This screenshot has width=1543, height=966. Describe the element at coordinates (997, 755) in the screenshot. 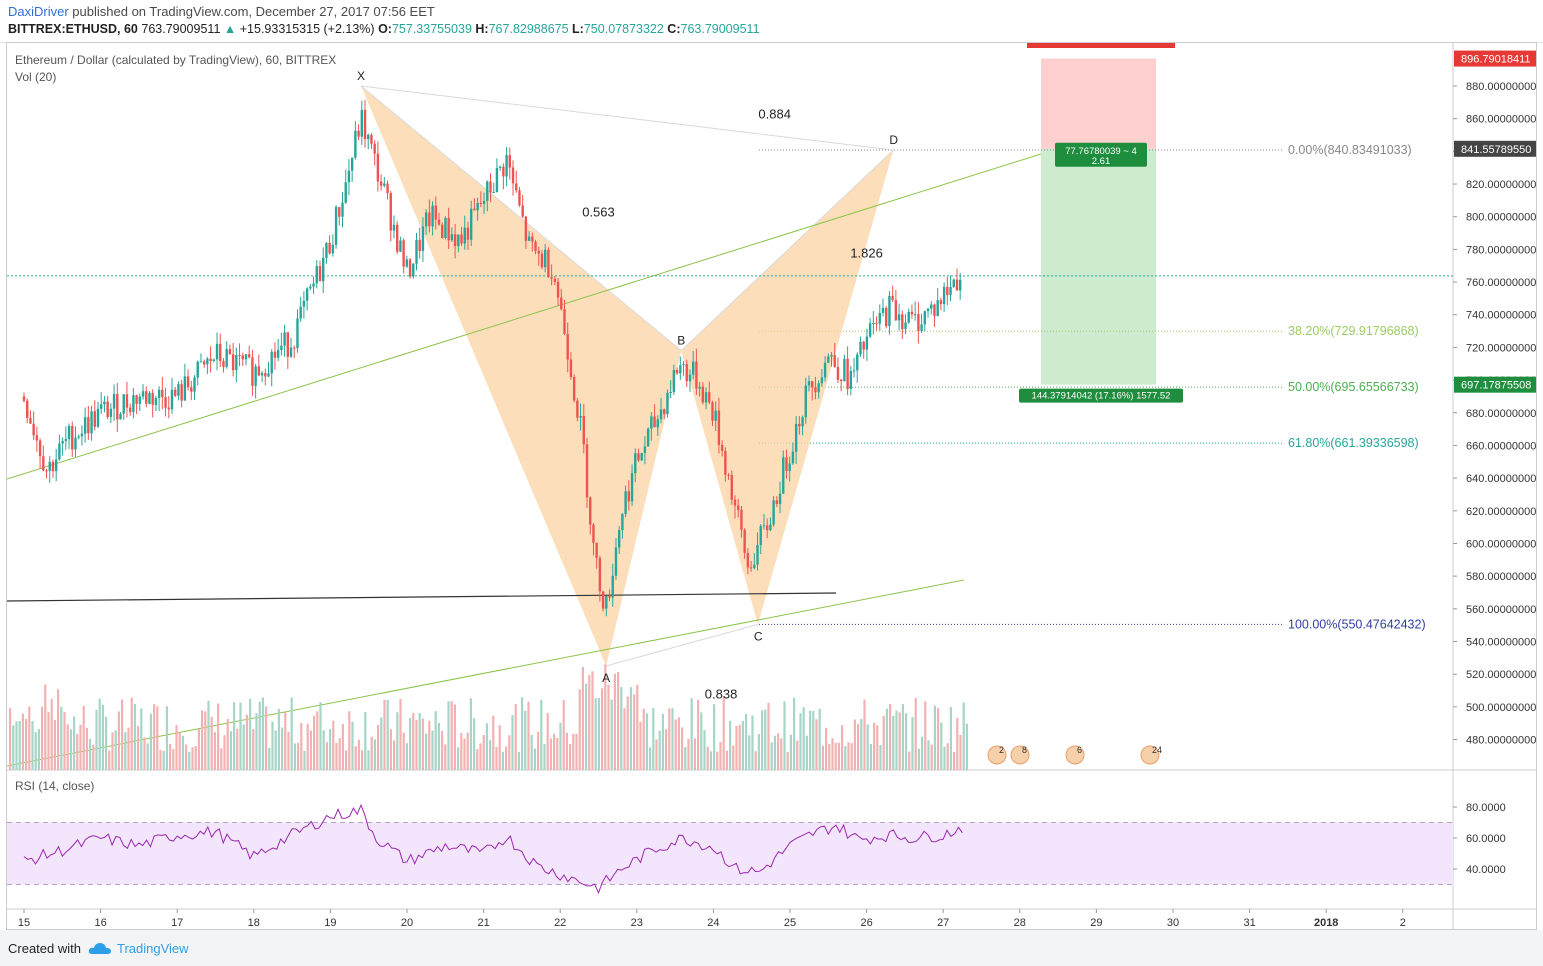

I see `event-flag-icon` at that location.